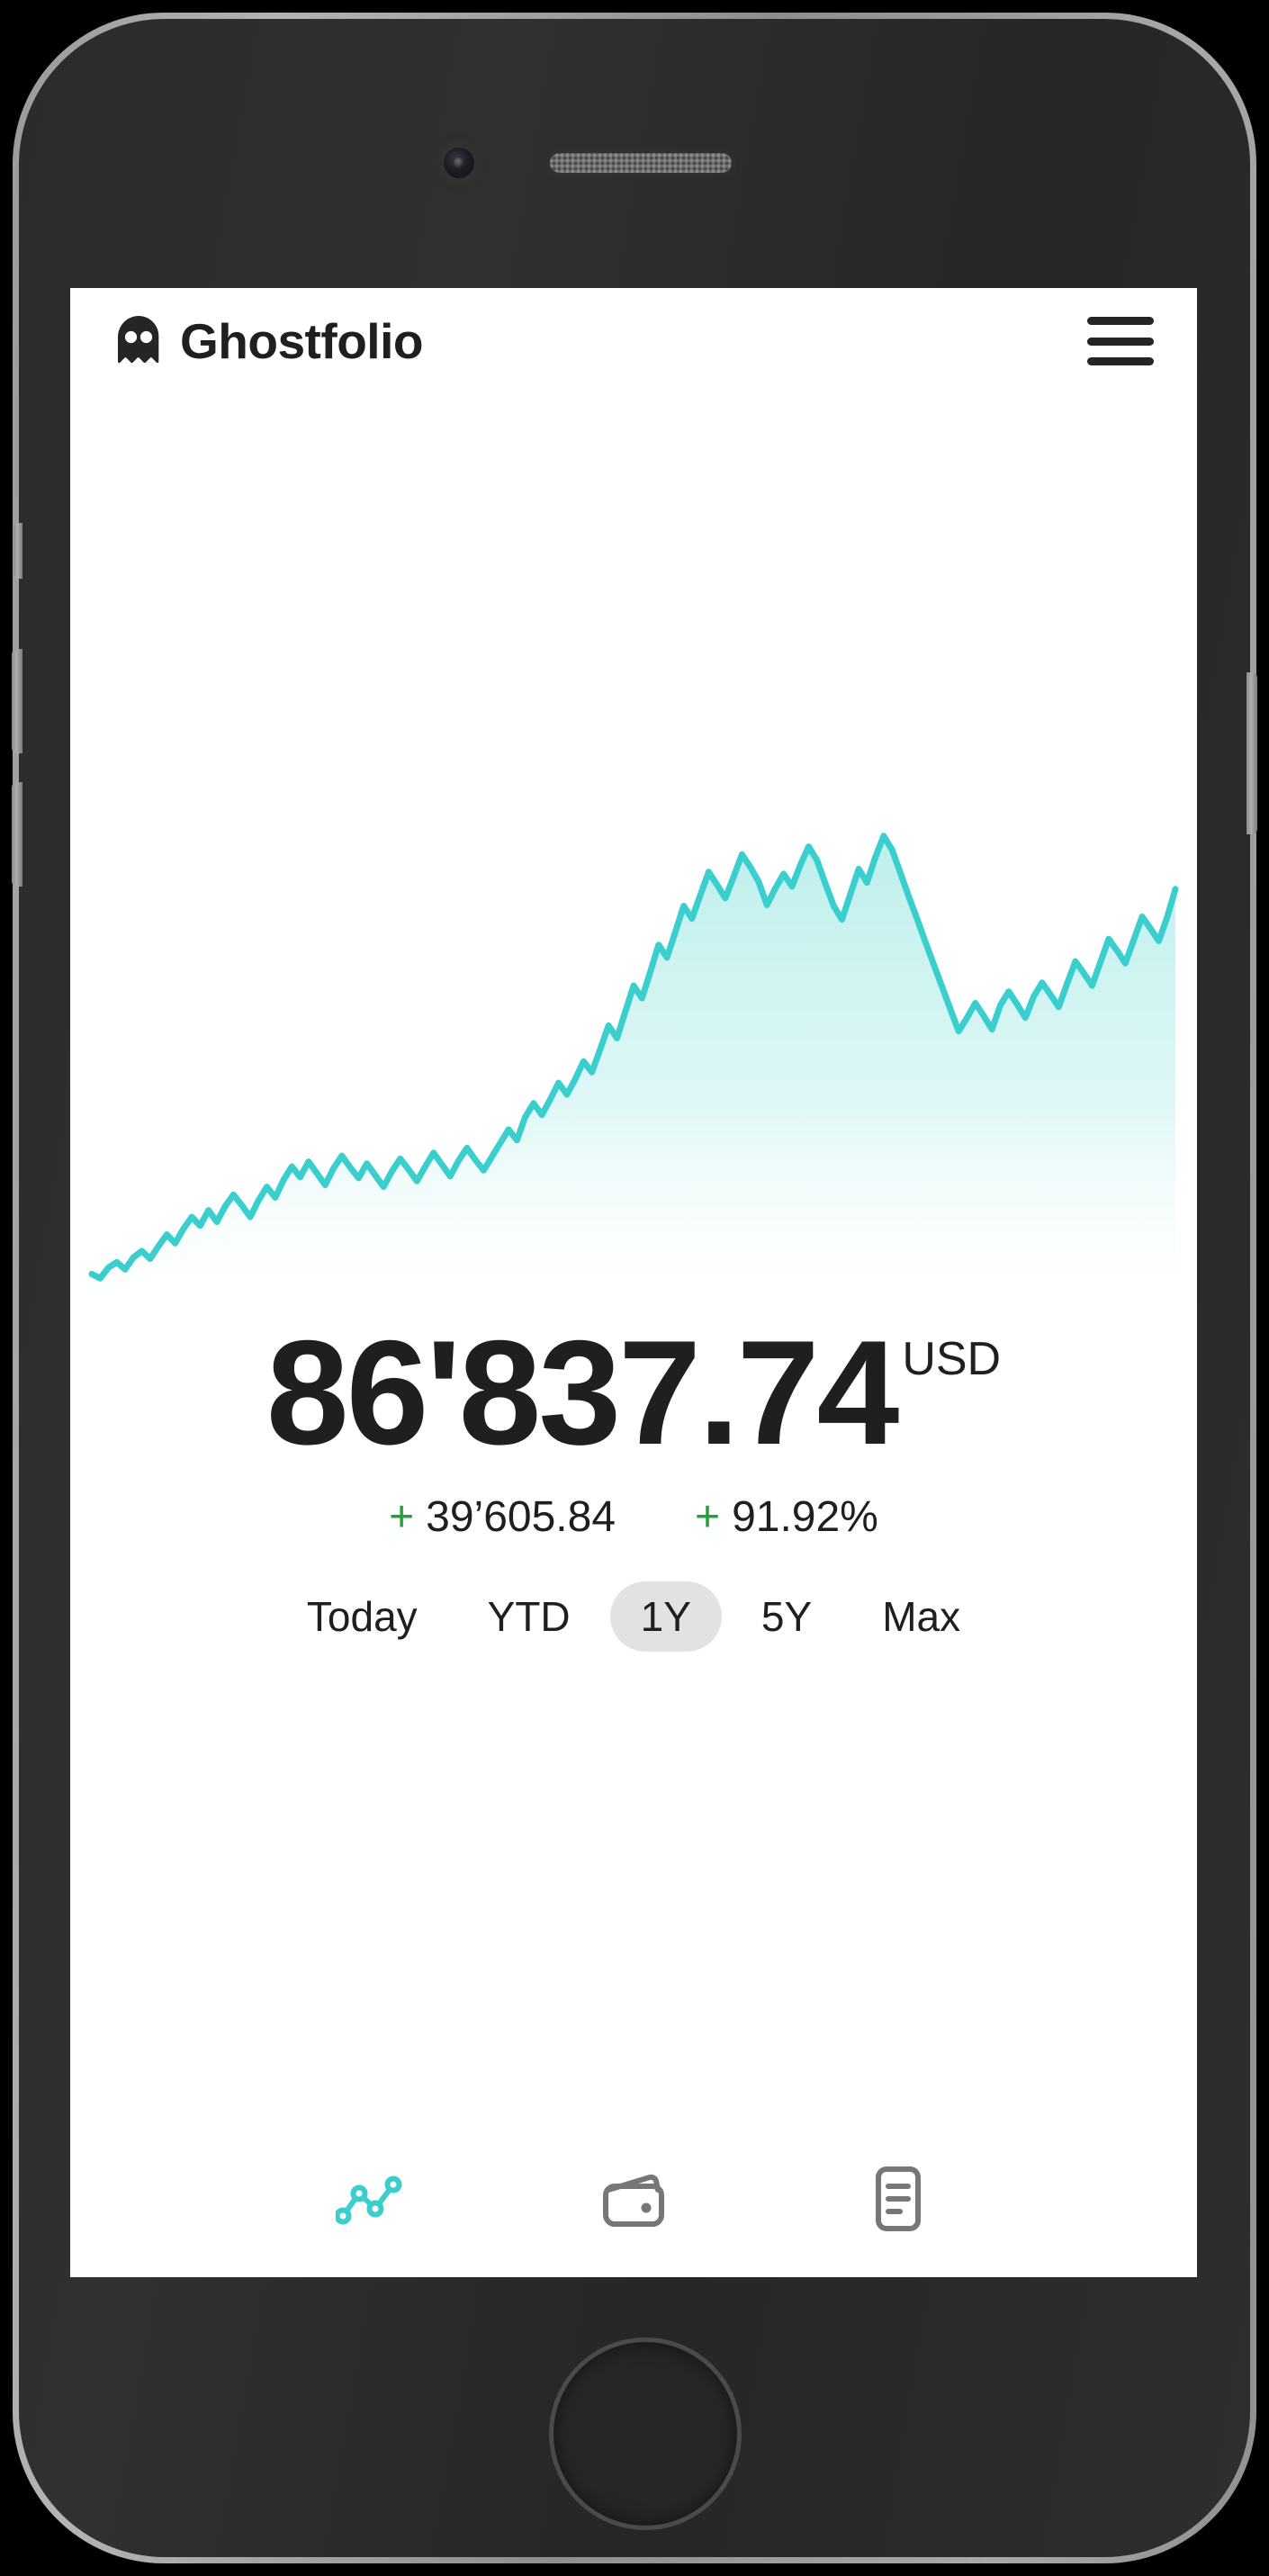  I want to click on front-camera-icon, so click(459, 163).